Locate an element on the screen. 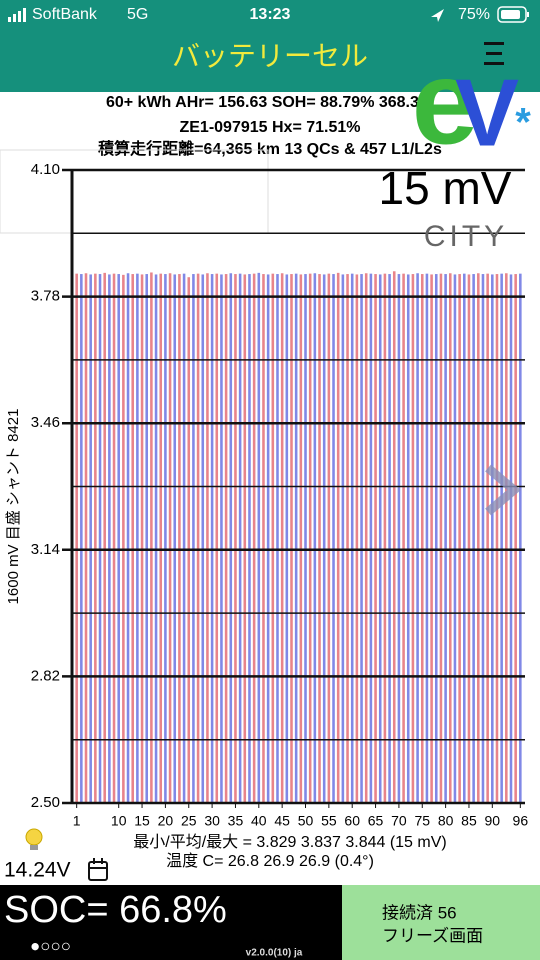 The height and width of the screenshot is (960, 540). x-tick-label: 96 is located at coordinates (521, 821).